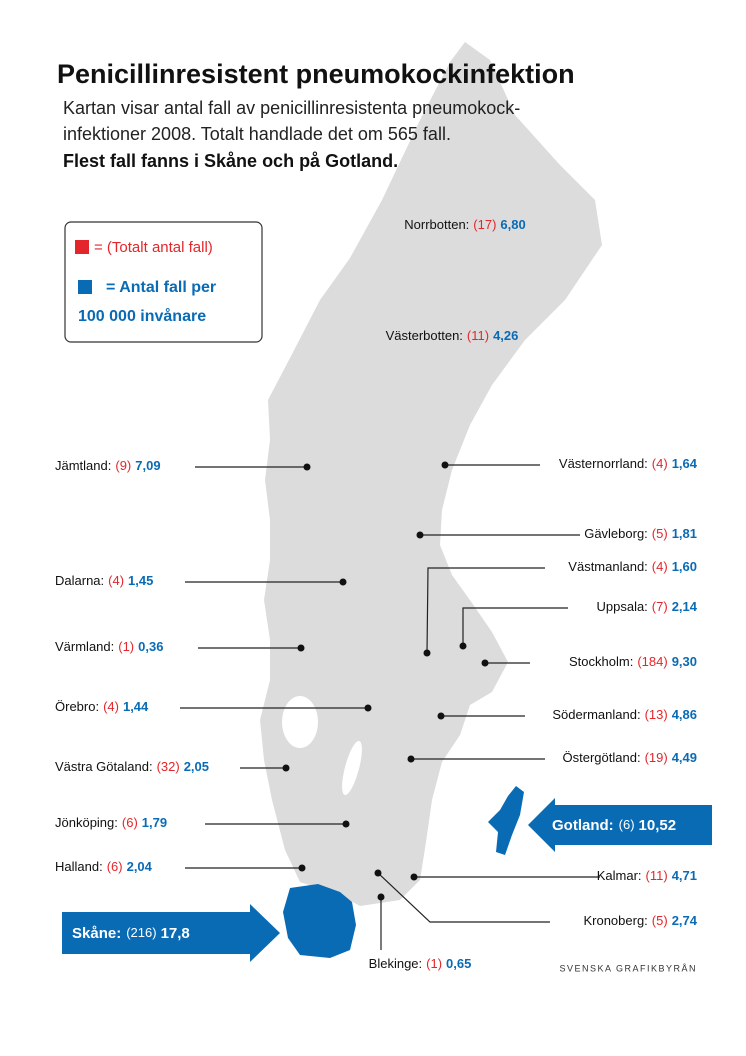 This screenshot has width=746, height=1056. I want to click on region-label: Jämtland: (9) 7,09, so click(108, 465).